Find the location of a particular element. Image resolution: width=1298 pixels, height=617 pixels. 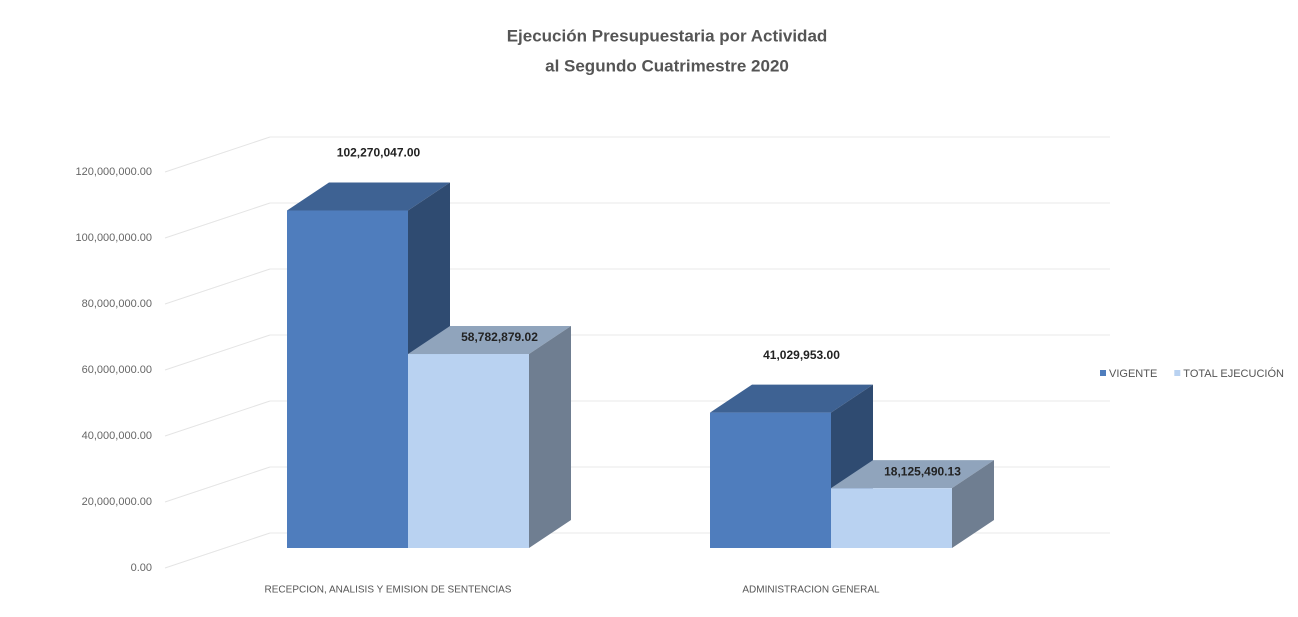

legend-label: TOTAL EJECUCIÓN is located at coordinates (1233, 373).